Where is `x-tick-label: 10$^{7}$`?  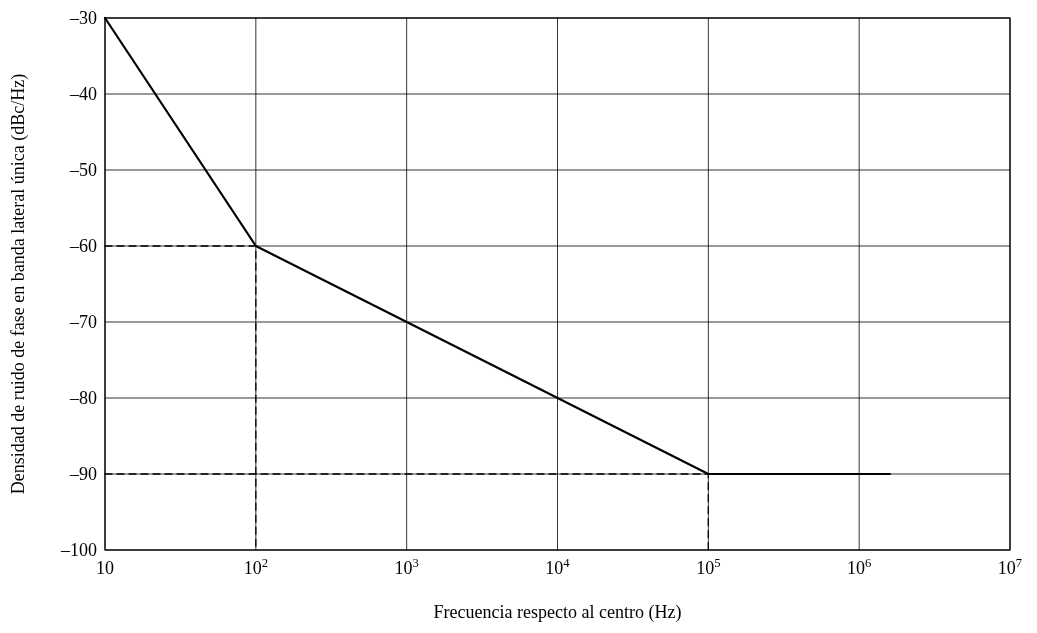
x-tick-label: 10$^{7}$ is located at coordinates (1010, 567).